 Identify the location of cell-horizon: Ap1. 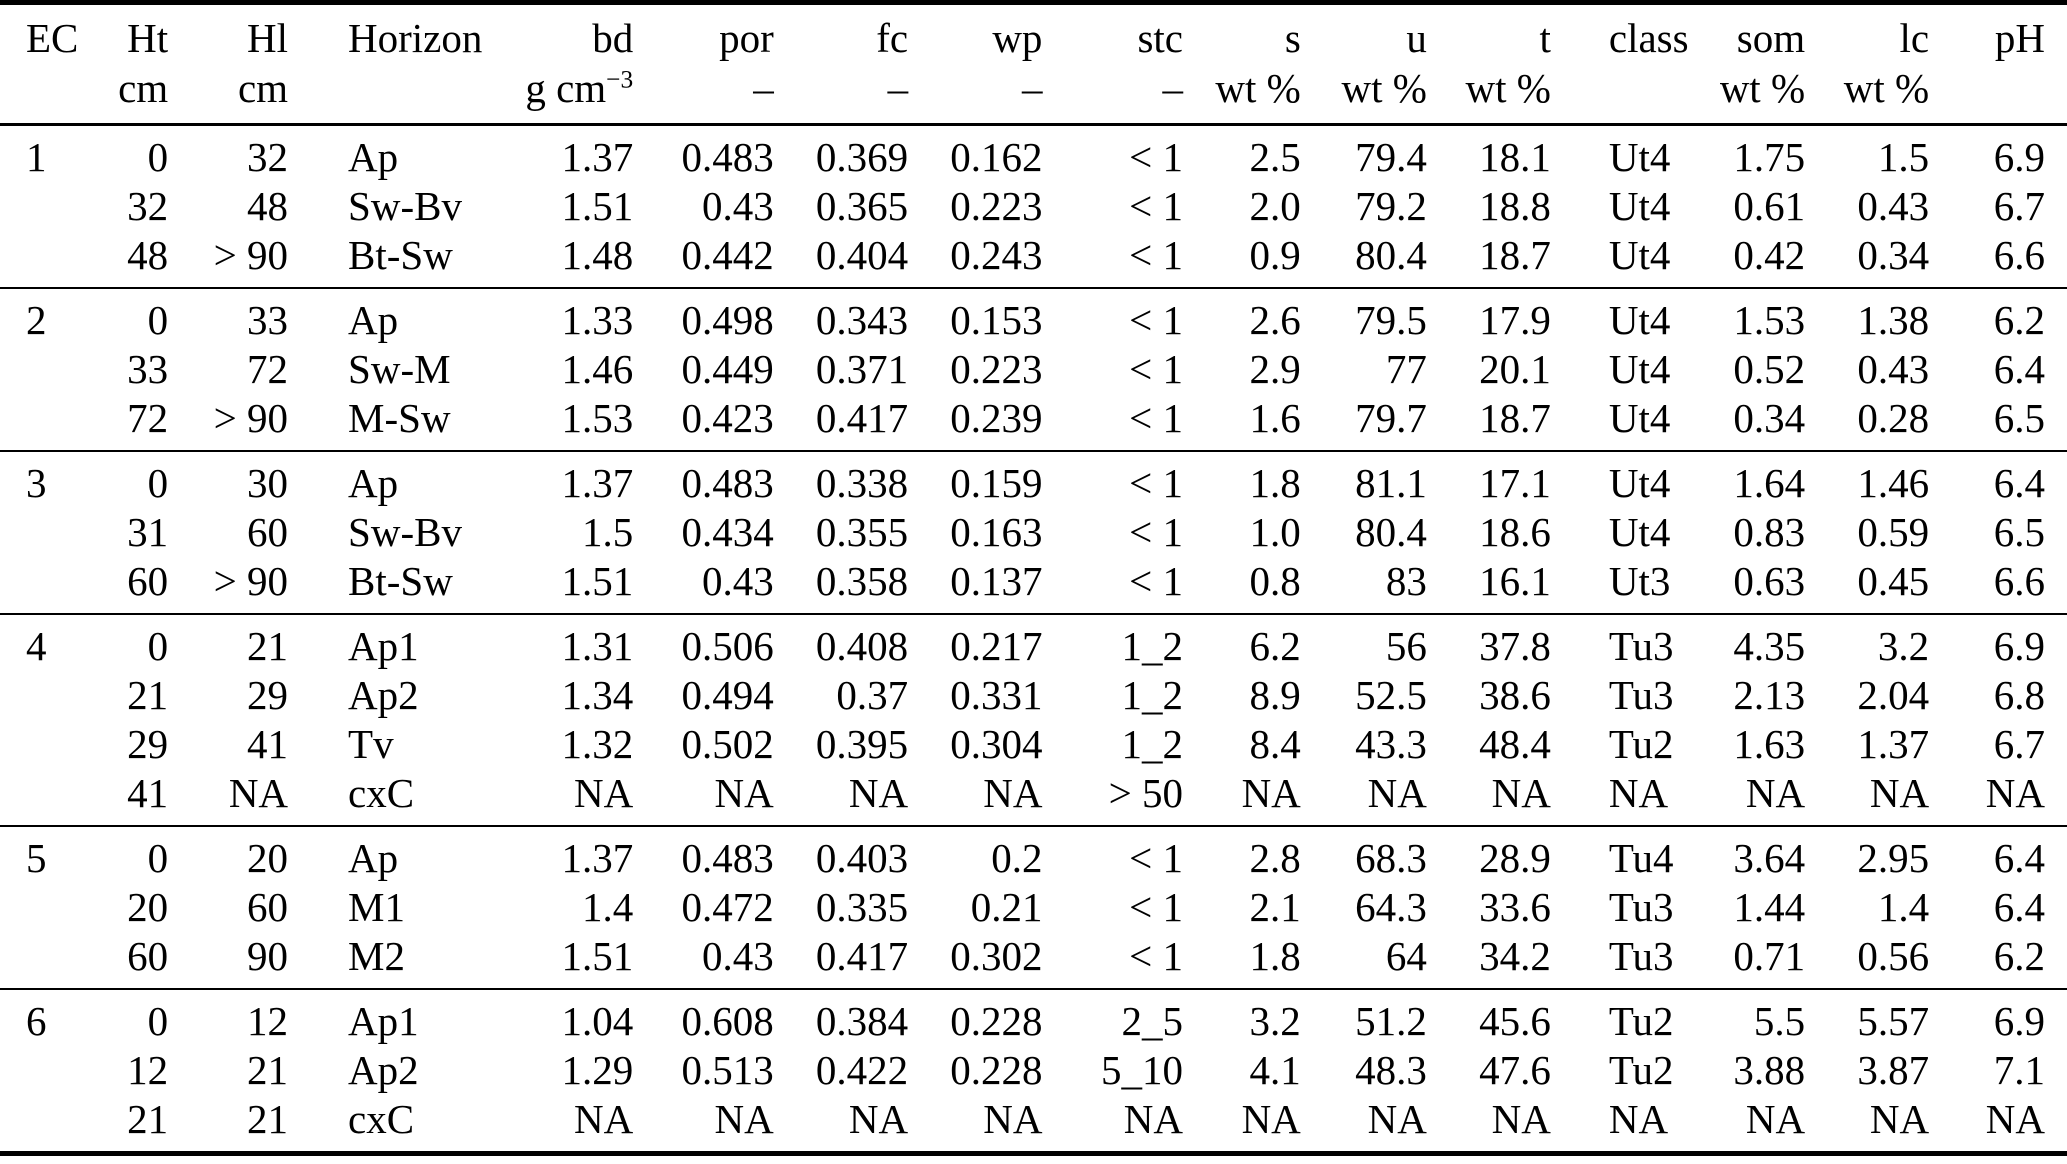
(383, 1020).